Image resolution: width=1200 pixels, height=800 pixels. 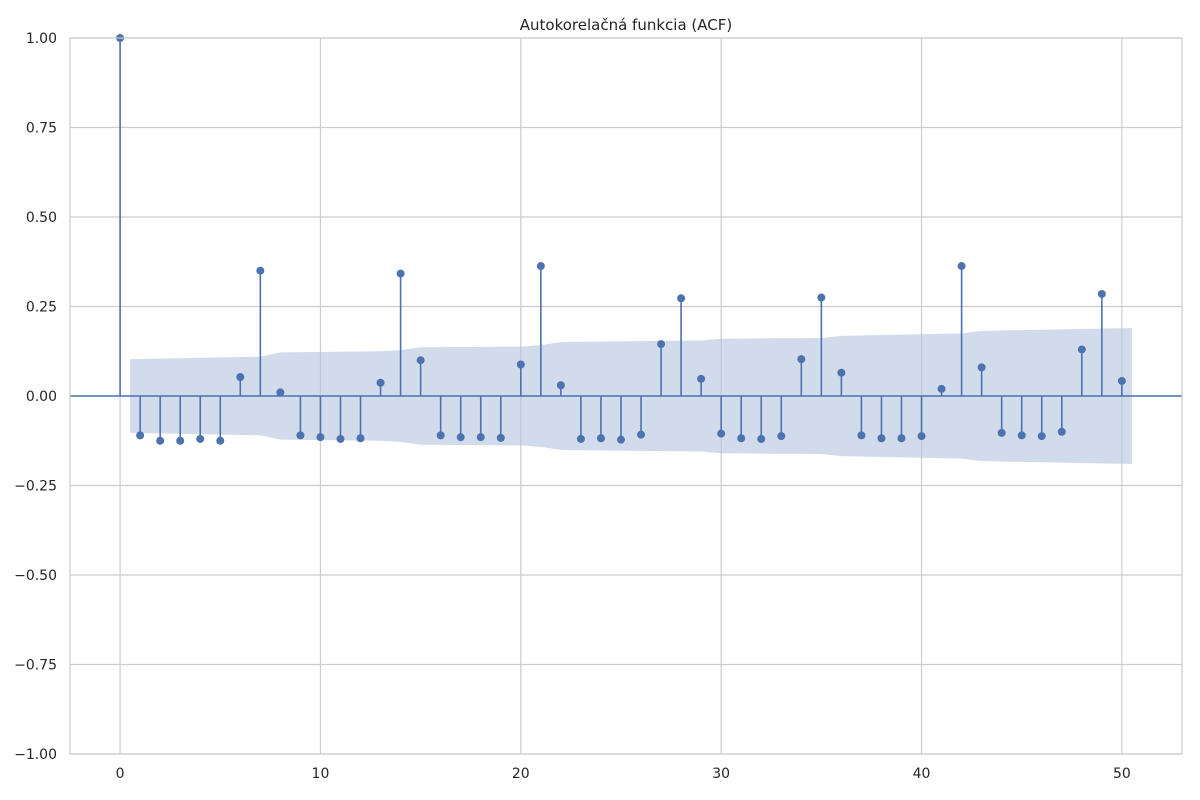 What do you see at coordinates (41, 218) in the screenshot?
I see `y-tick-label: 0.50` at bounding box center [41, 218].